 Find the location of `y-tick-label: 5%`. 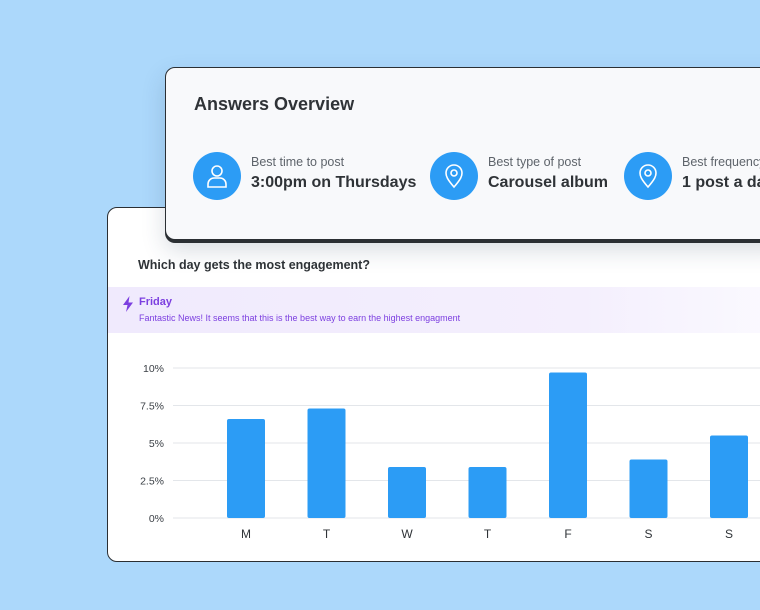

y-tick-label: 5% is located at coordinates (156, 444).